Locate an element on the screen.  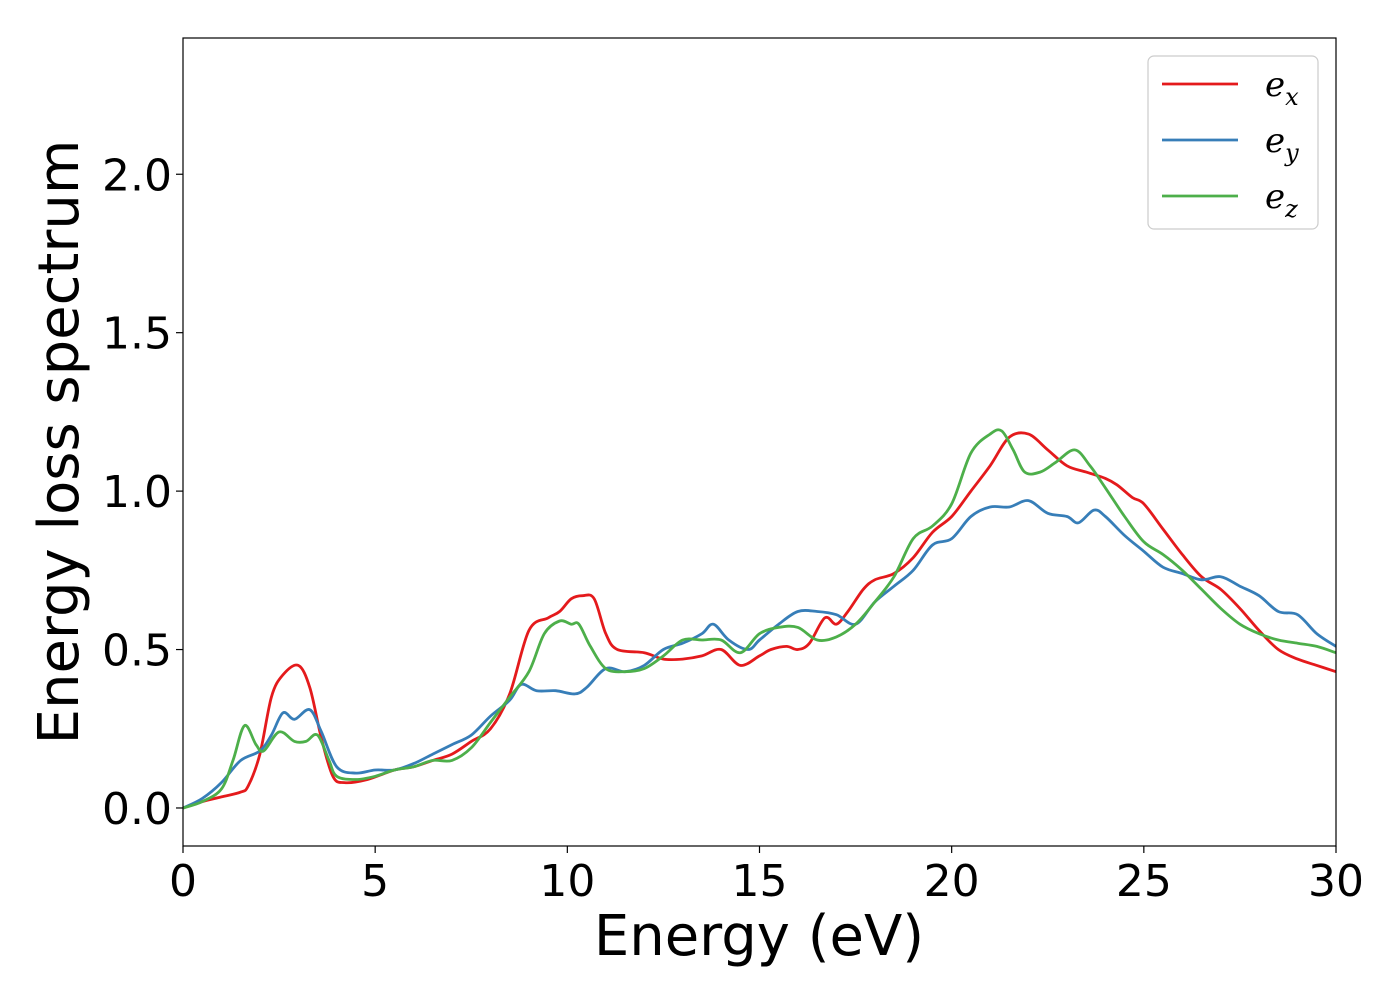
x-axis-title: Energy (eV) is located at coordinates (759, 936).